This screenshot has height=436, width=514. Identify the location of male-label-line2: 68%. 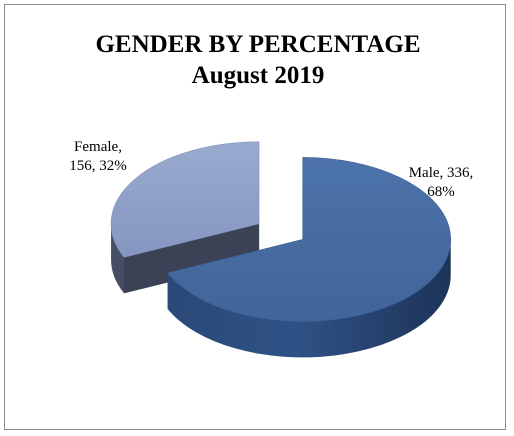
(441, 192).